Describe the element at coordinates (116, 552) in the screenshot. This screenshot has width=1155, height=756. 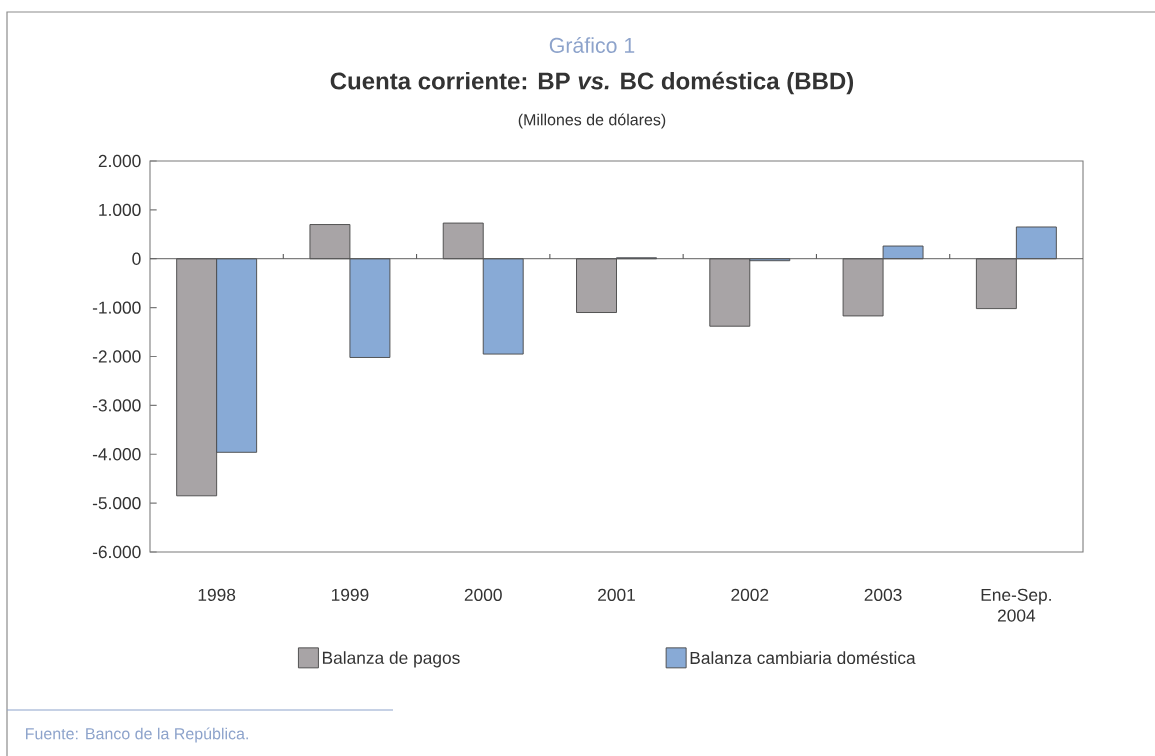
I see `y-tick-label: -6.000` at that location.